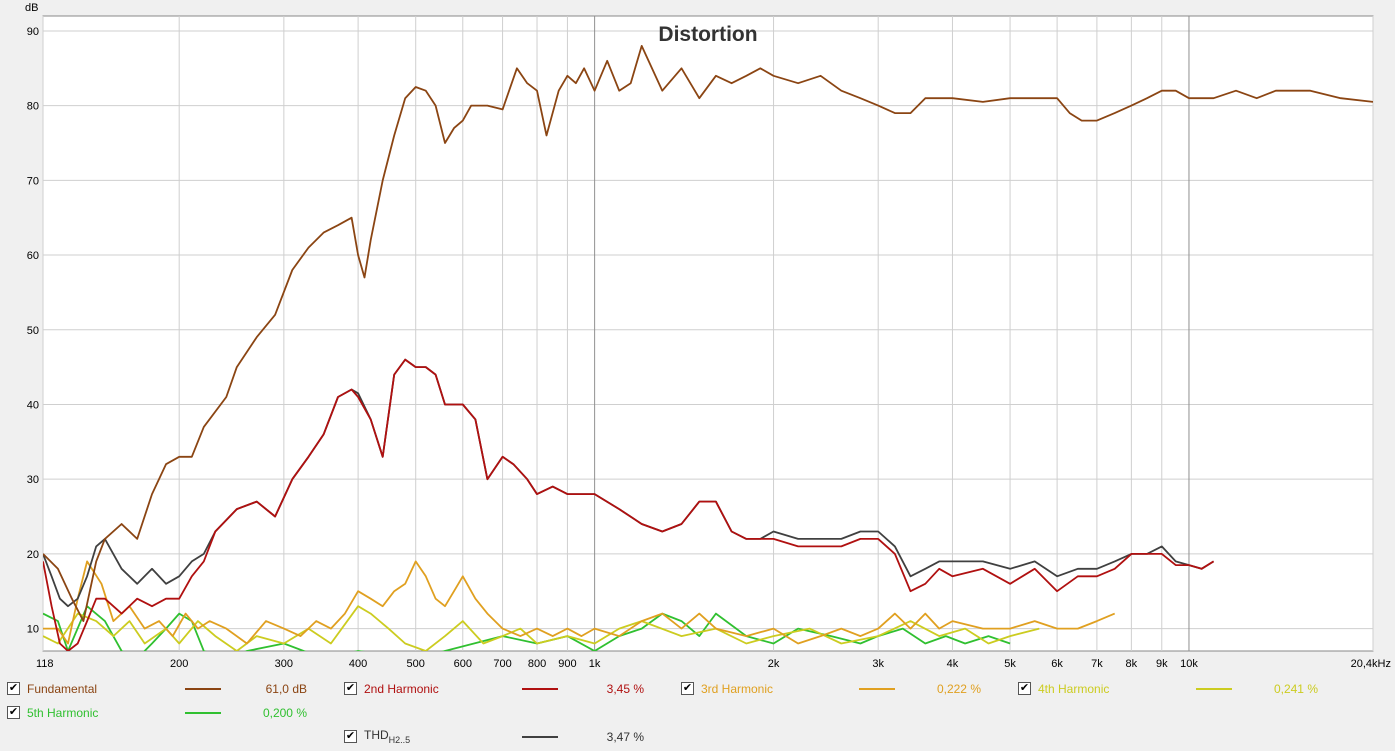  I want to click on legend-label: 3rd Harmonic, so click(737, 689).